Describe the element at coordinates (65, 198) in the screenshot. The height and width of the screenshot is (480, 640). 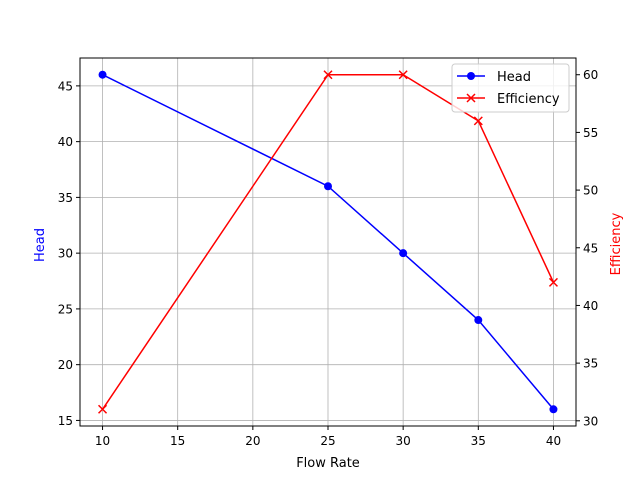
I see `y-tick-label-left: 35` at that location.